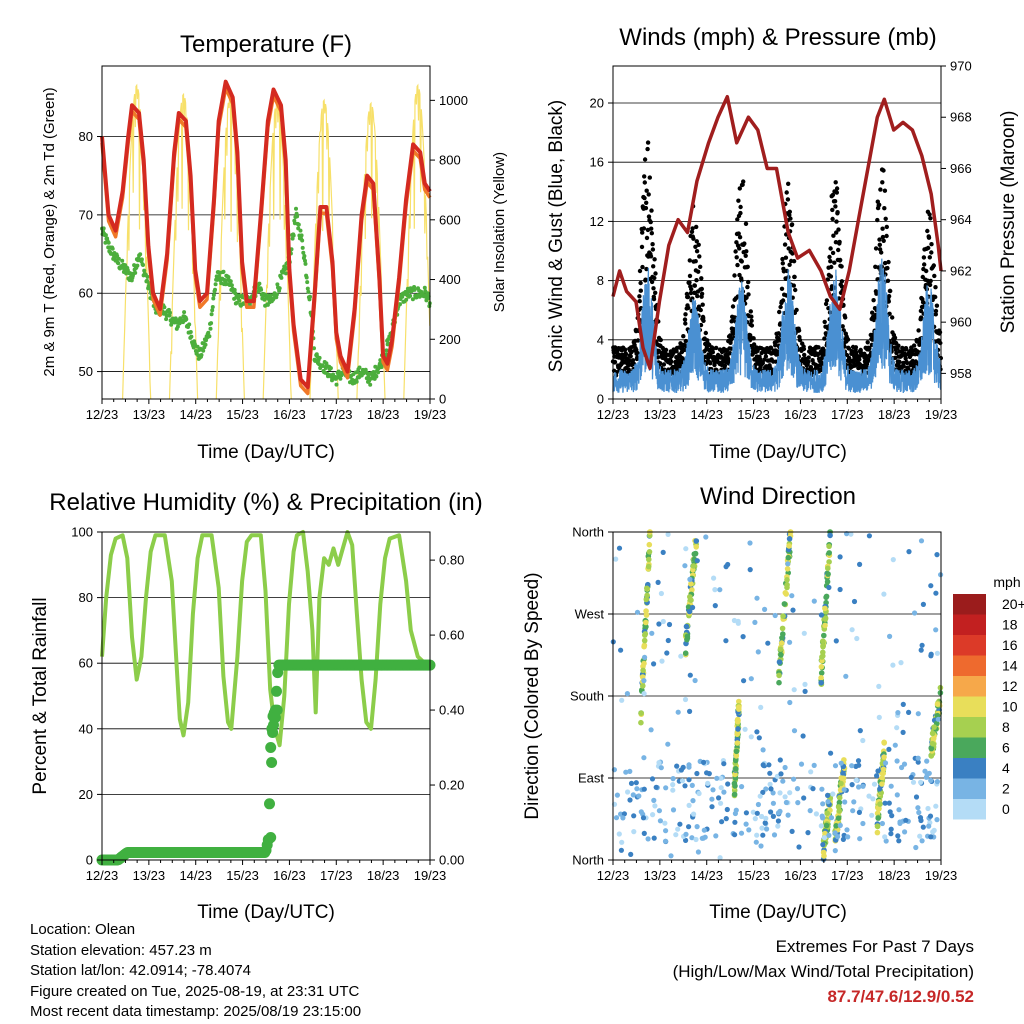 Image resolution: width=1024 pixels, height=1024 pixels. Describe the element at coordinates (900, 996) in the screenshot. I see `extremes-values: 87.7/47.6/12.9/0.52` at that location.